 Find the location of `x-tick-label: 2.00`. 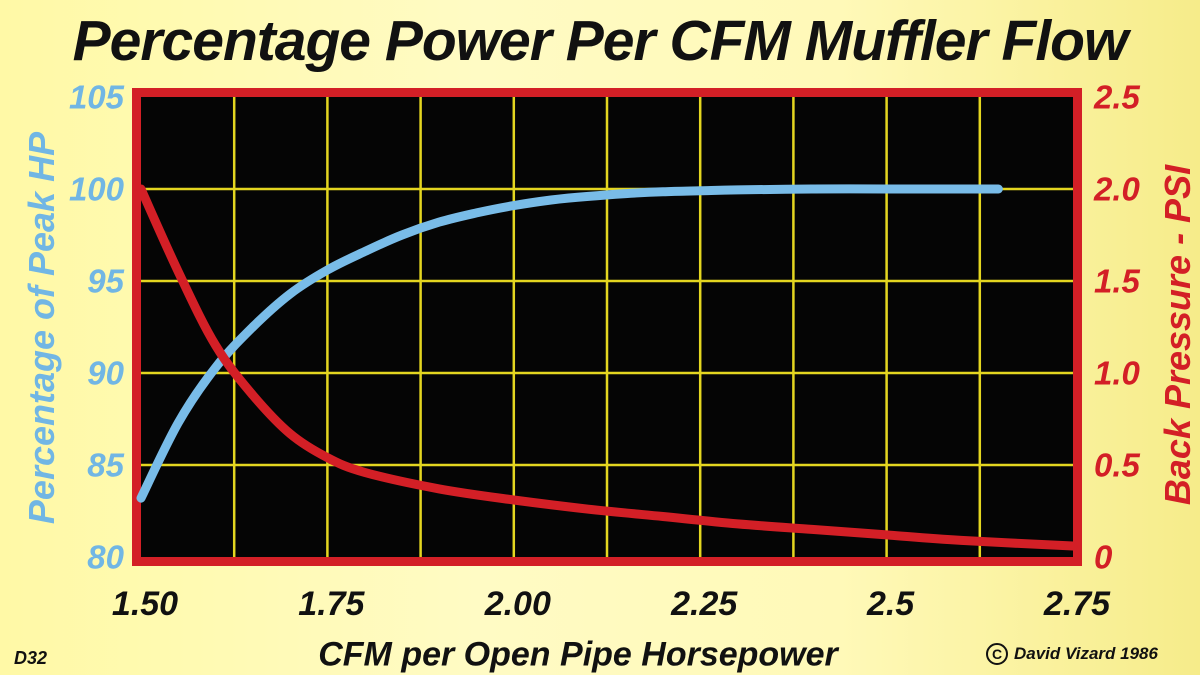

x-tick-label: 2.00 is located at coordinates (517, 604).